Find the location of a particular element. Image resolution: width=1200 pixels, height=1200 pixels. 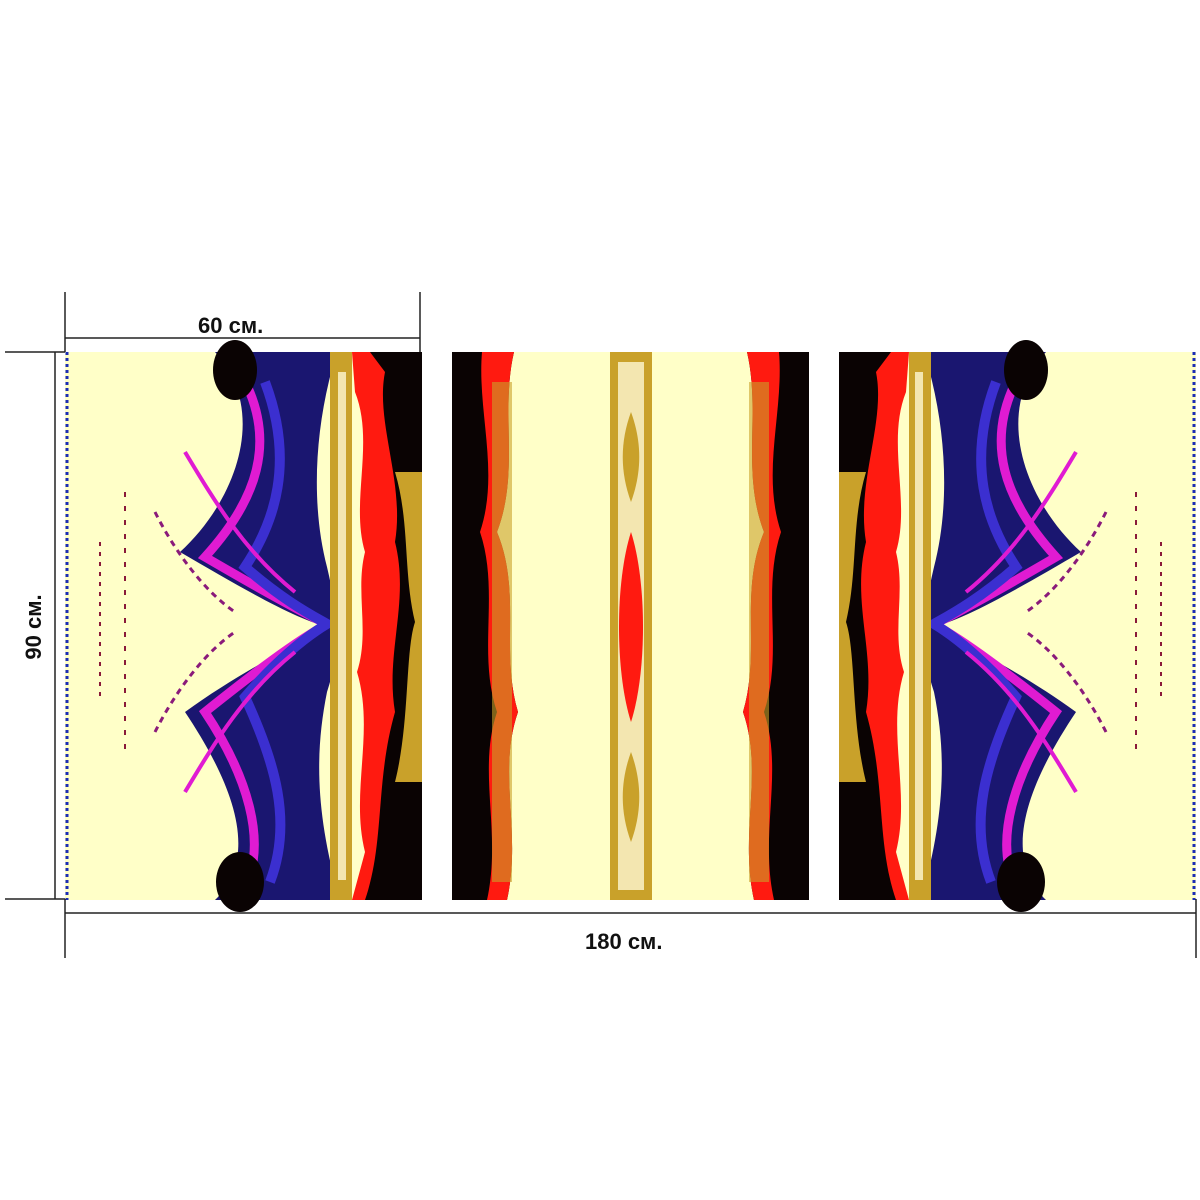

right-panel is located at coordinates (1017, 626).